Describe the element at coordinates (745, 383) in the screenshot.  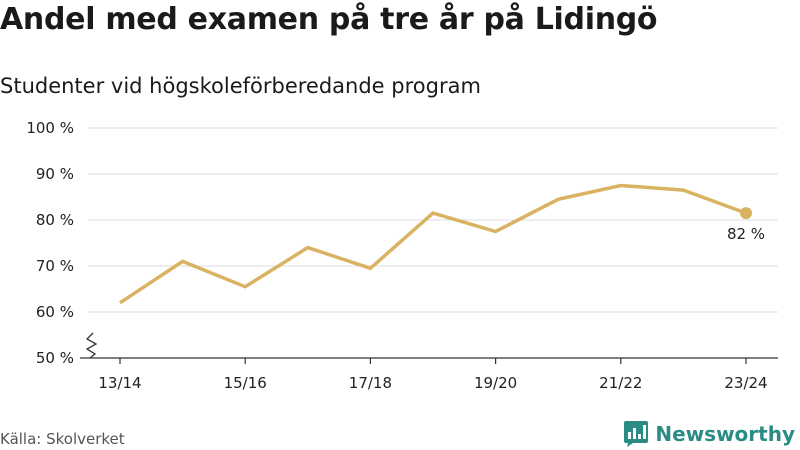
I see `x-tick-label: 23/24` at that location.